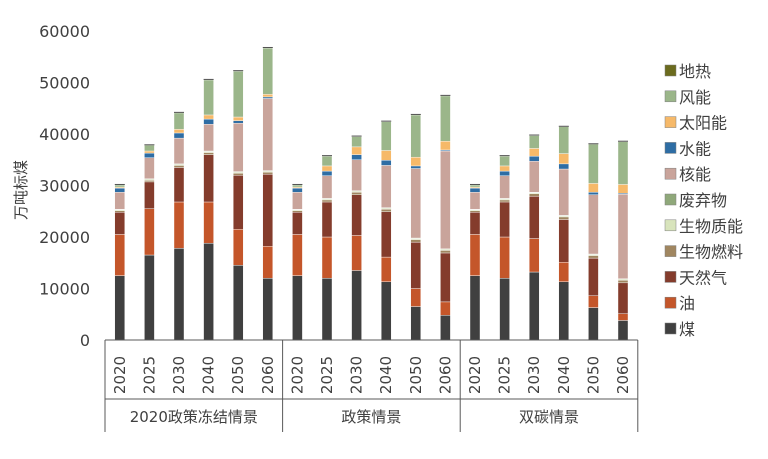 The height and width of the screenshot is (459, 768). What do you see at coordinates (85, 340) in the screenshot?
I see `y-tick-label: 0` at bounding box center [85, 340].